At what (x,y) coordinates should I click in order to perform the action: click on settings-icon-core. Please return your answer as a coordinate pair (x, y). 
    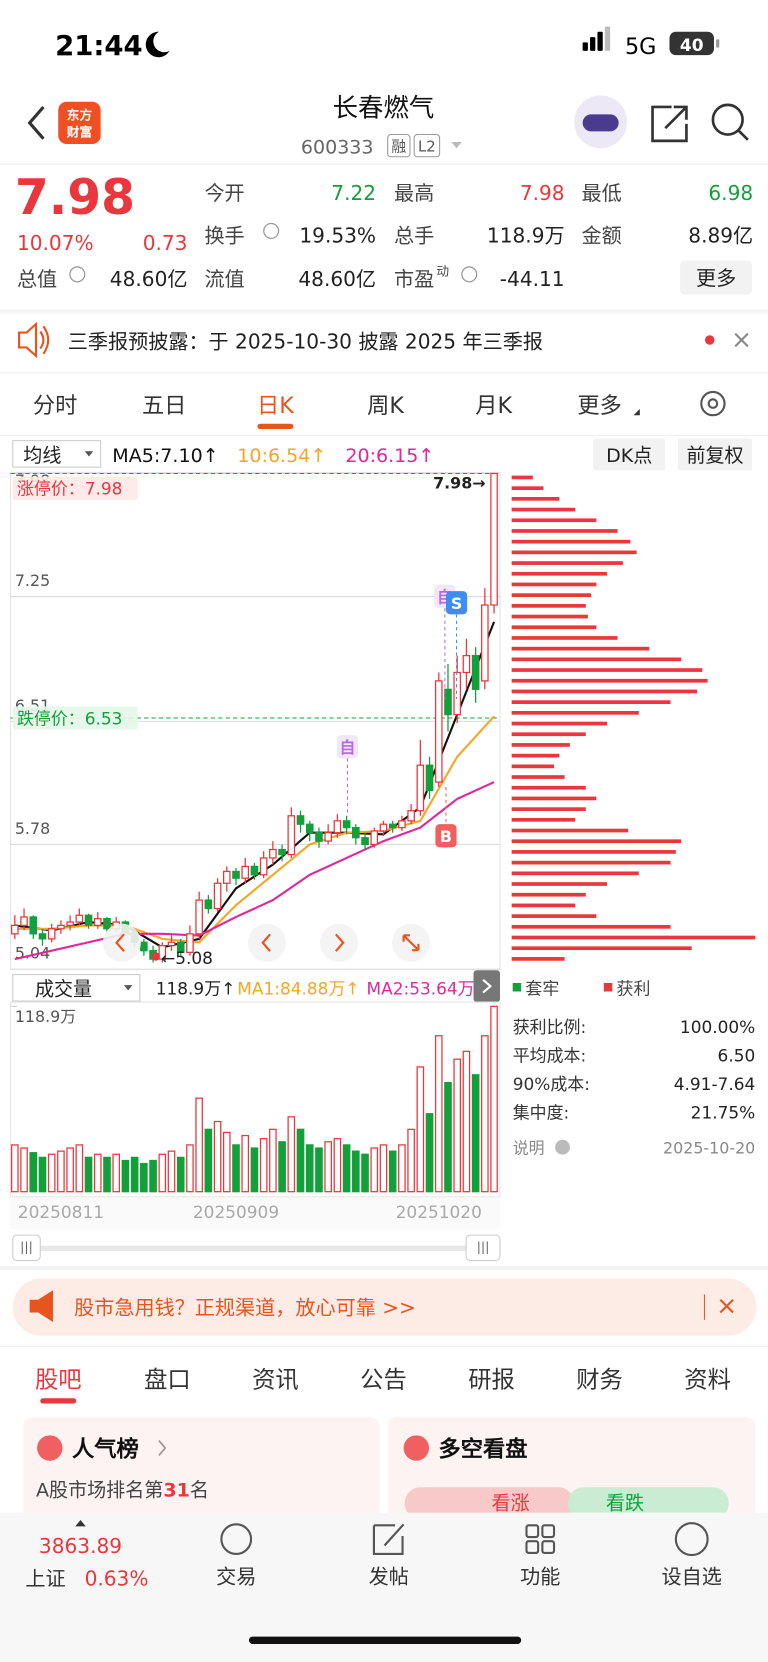
    Looking at the image, I should click on (713, 403).